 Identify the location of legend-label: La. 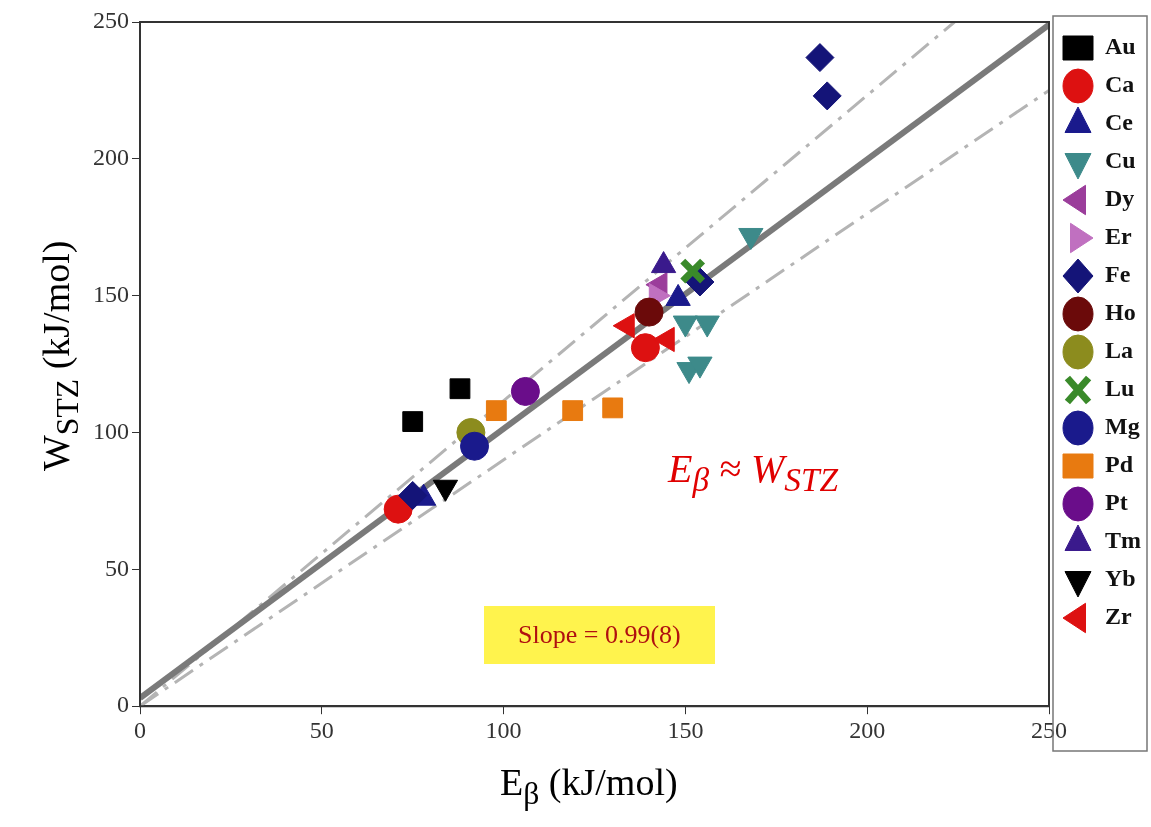
(1119, 350).